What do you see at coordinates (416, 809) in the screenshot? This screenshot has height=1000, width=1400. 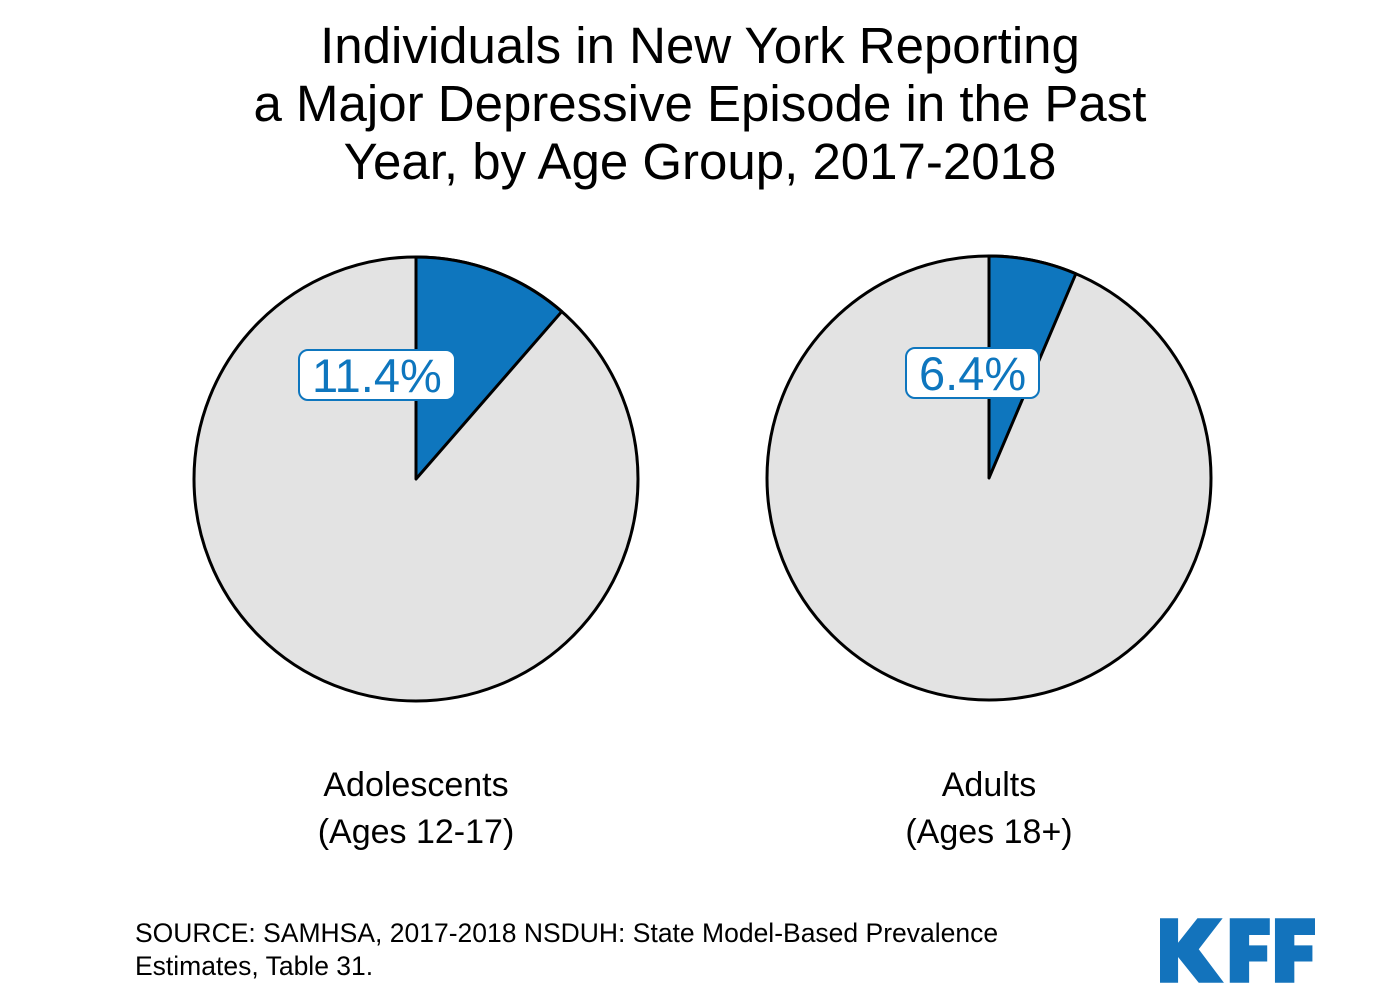 I see `caption-adolescents: Adolescents (Ages 12-17)` at bounding box center [416, 809].